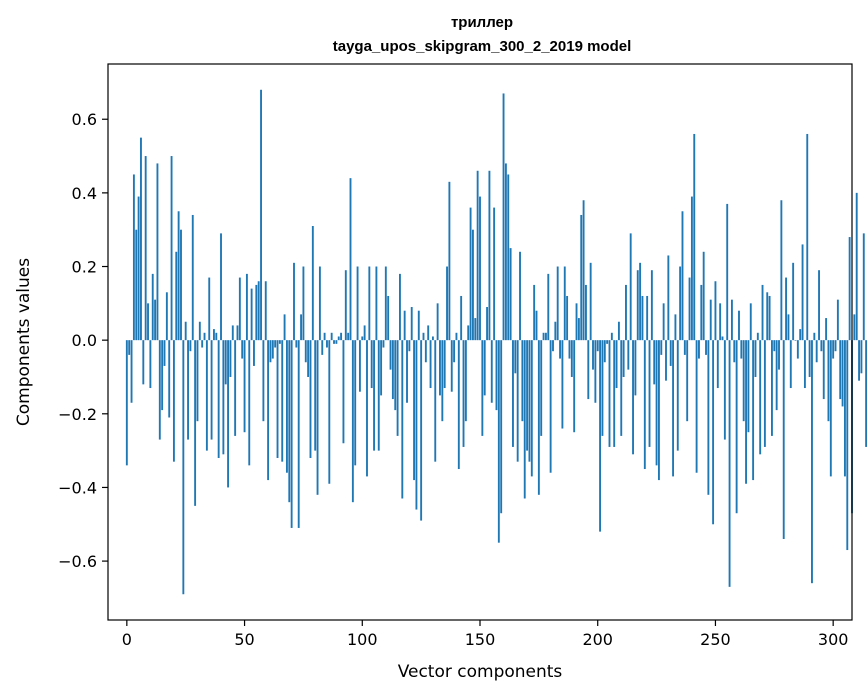  Describe the element at coordinates (362, 639) in the screenshot. I see `x-tick-label: 100` at that location.